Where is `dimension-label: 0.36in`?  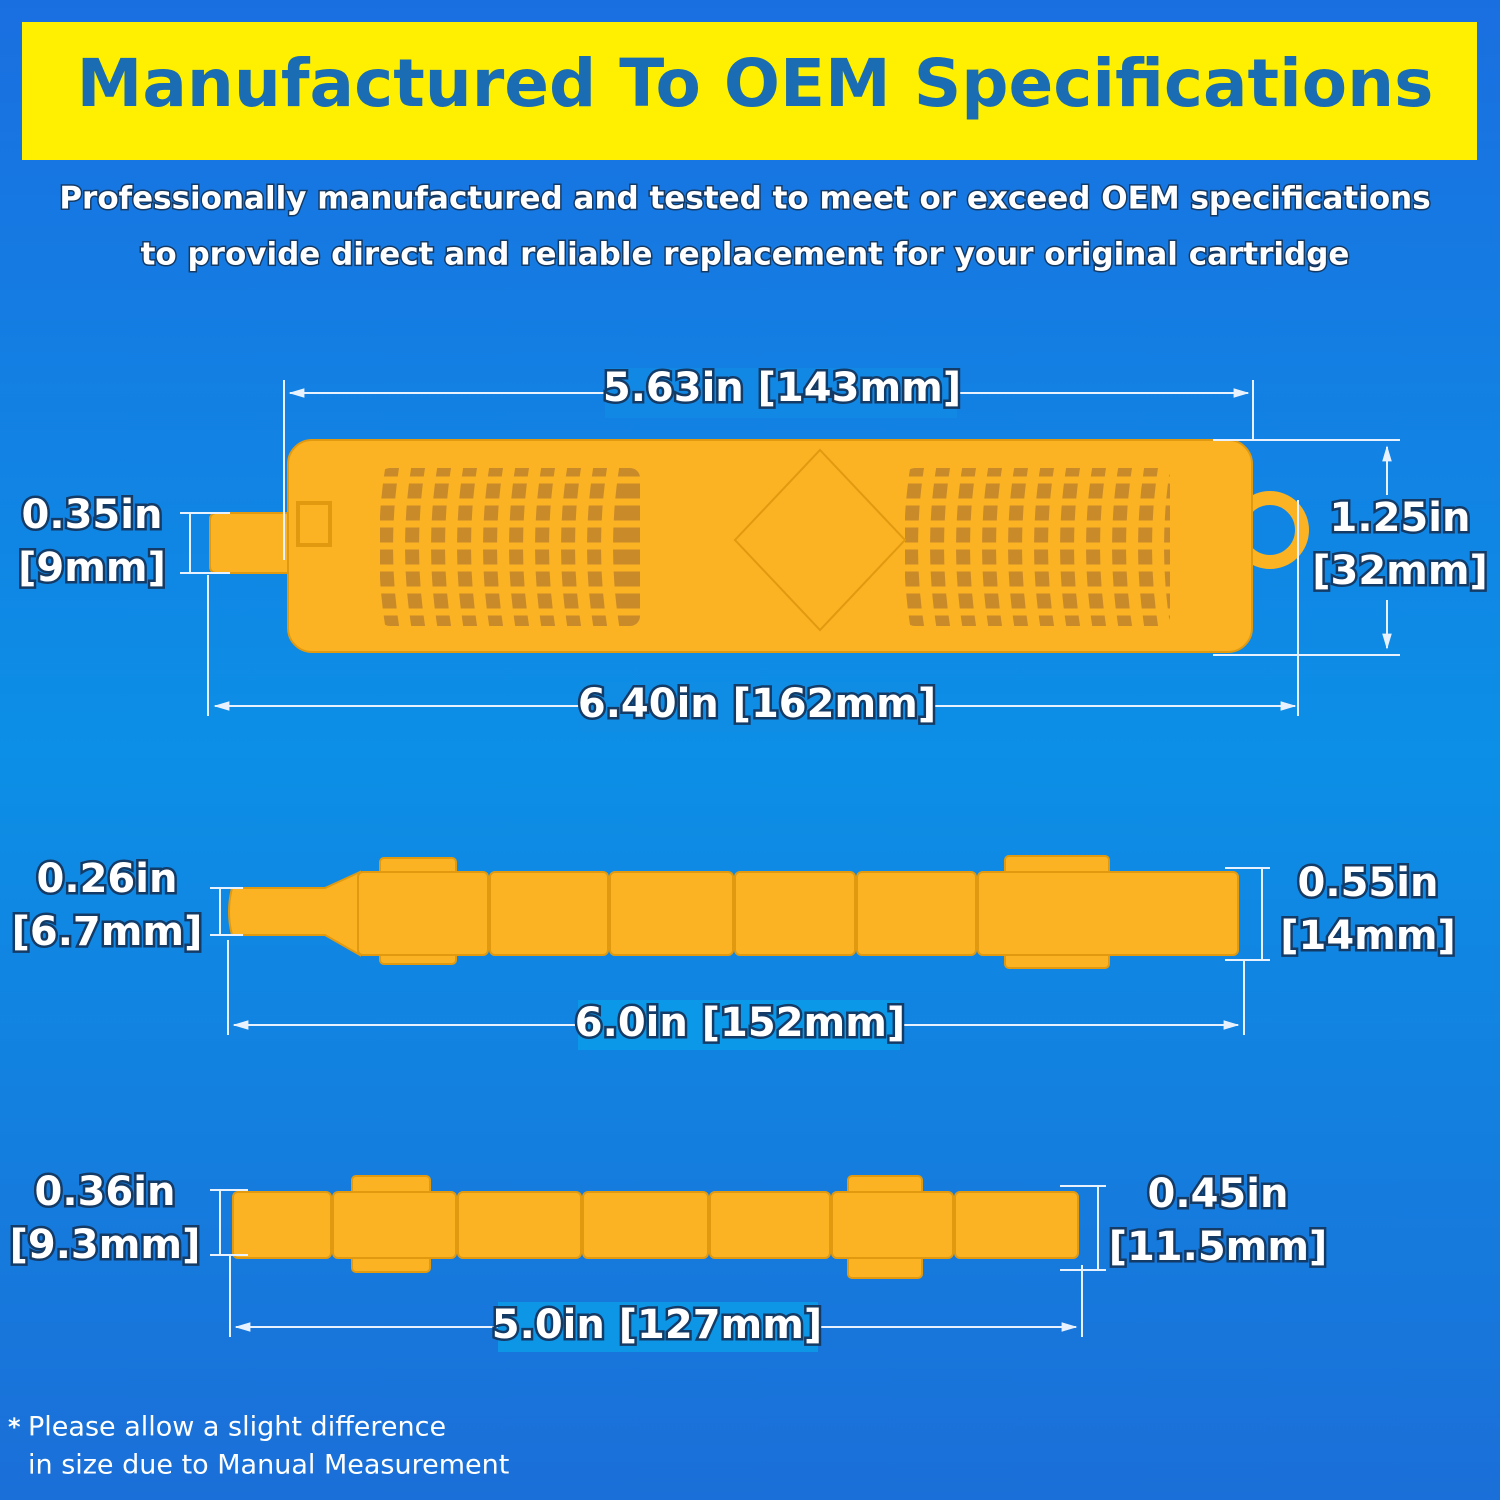
dimension-label: 0.36in is located at coordinates (105, 1192).